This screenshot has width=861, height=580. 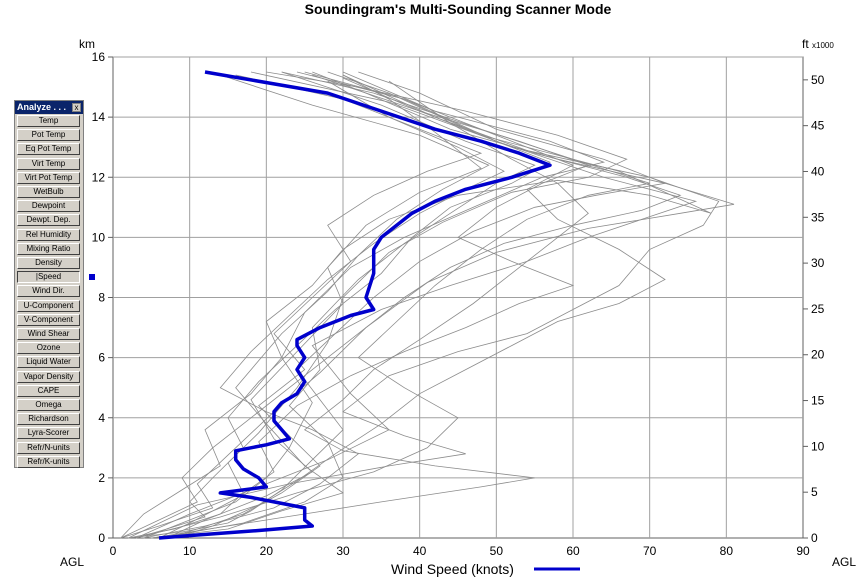 I want to click on panel-button-refr-k-units: Refr/K-units, so click(x=48, y=461).